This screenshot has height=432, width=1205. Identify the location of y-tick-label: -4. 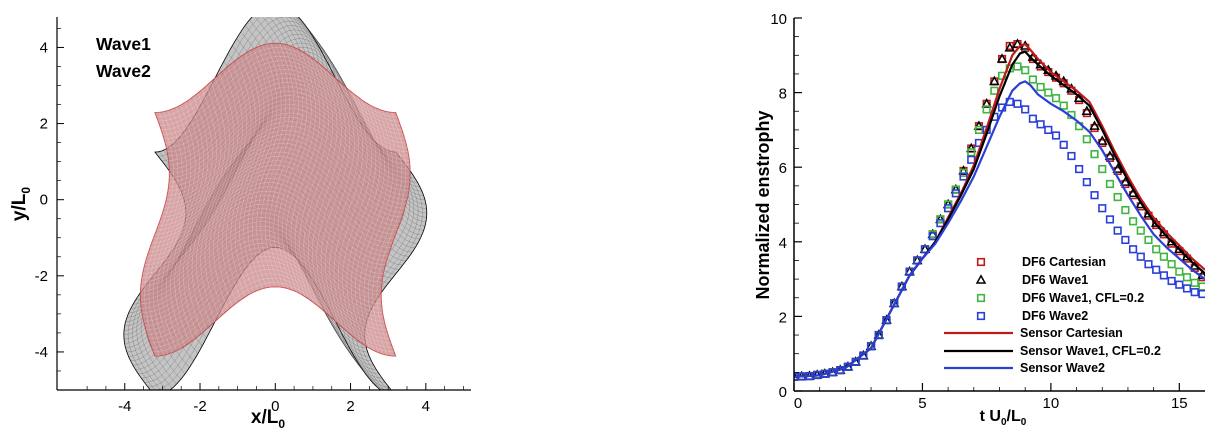
(41, 352).